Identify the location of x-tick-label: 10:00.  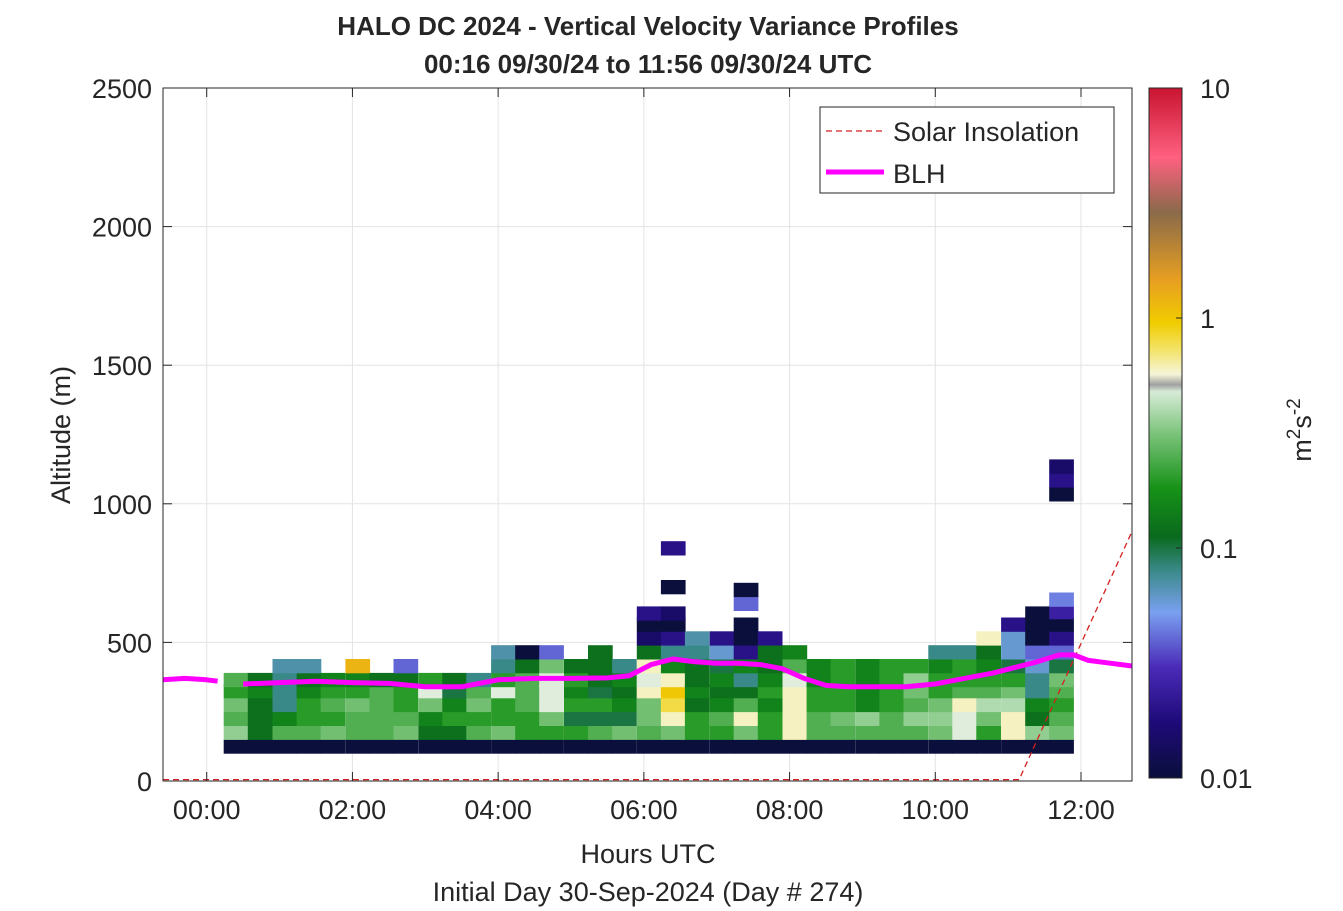
(935, 810).